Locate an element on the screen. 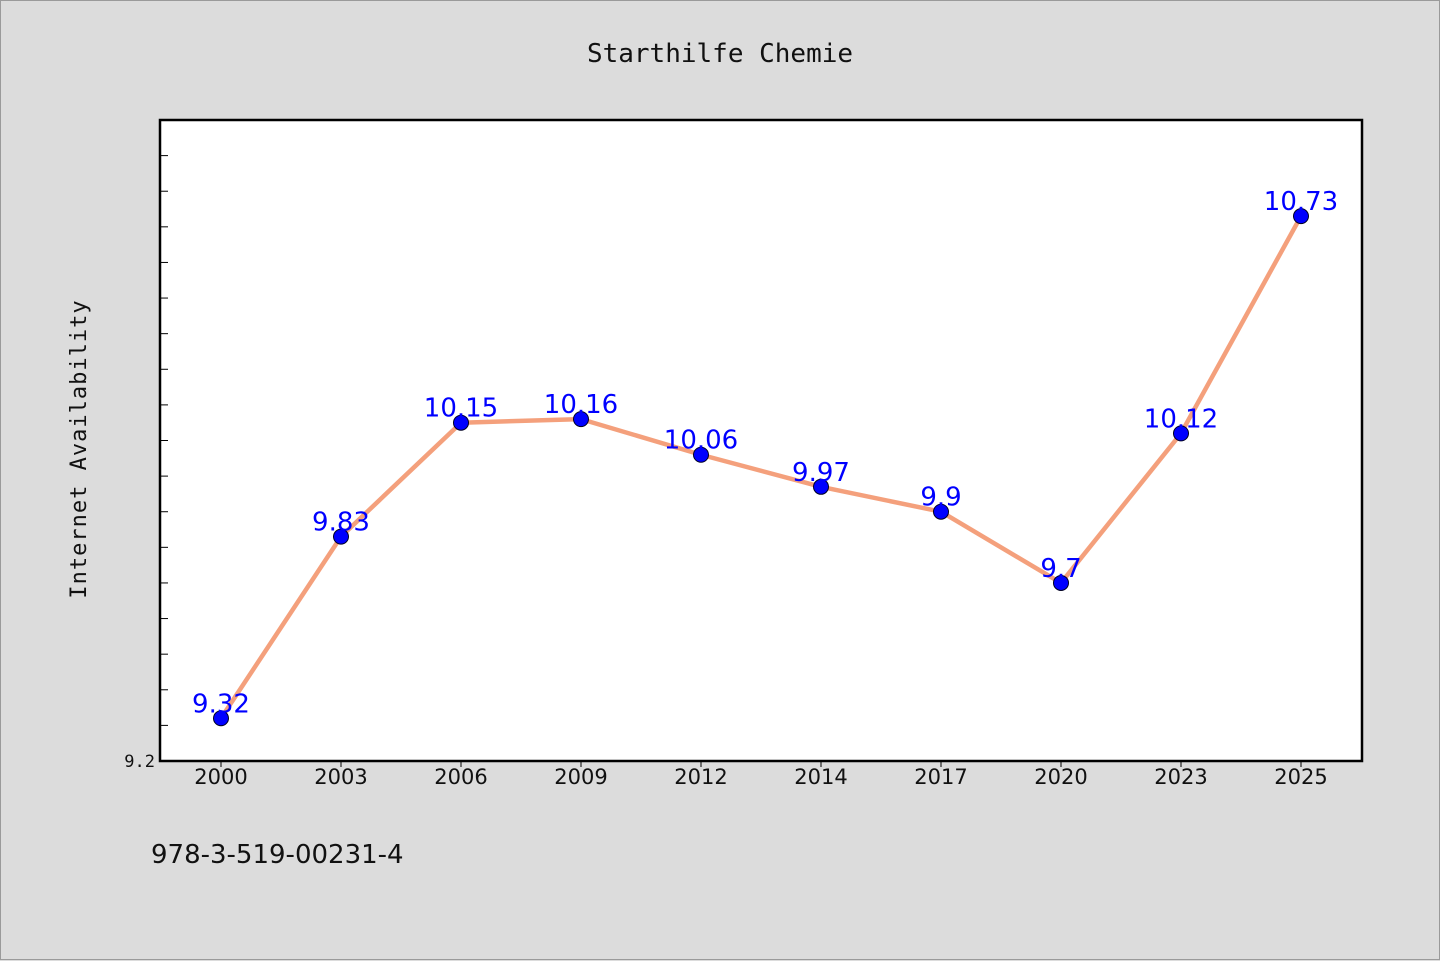 The height and width of the screenshot is (961, 1440). y-tick-label: 9.2 is located at coordinates (139, 762).